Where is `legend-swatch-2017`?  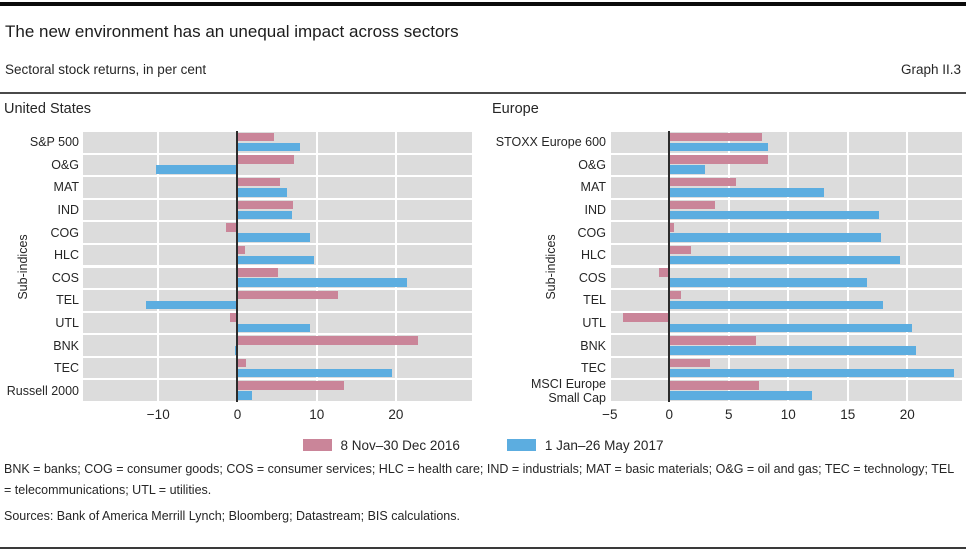
legend-swatch-2017 is located at coordinates (521, 445).